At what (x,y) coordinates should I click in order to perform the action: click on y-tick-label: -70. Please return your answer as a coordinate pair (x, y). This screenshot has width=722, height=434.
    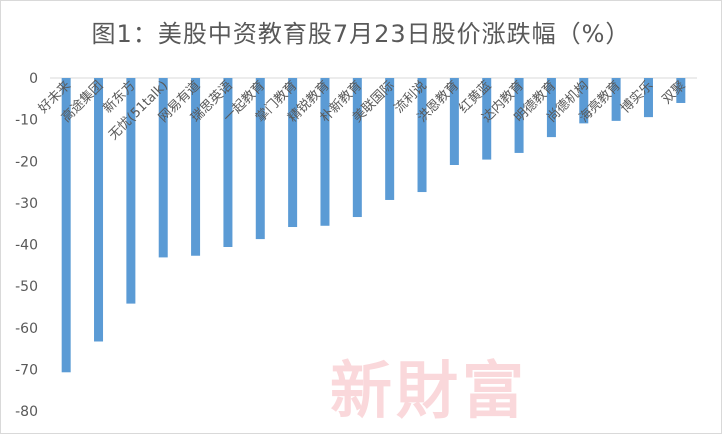
    Looking at the image, I should click on (26, 370).